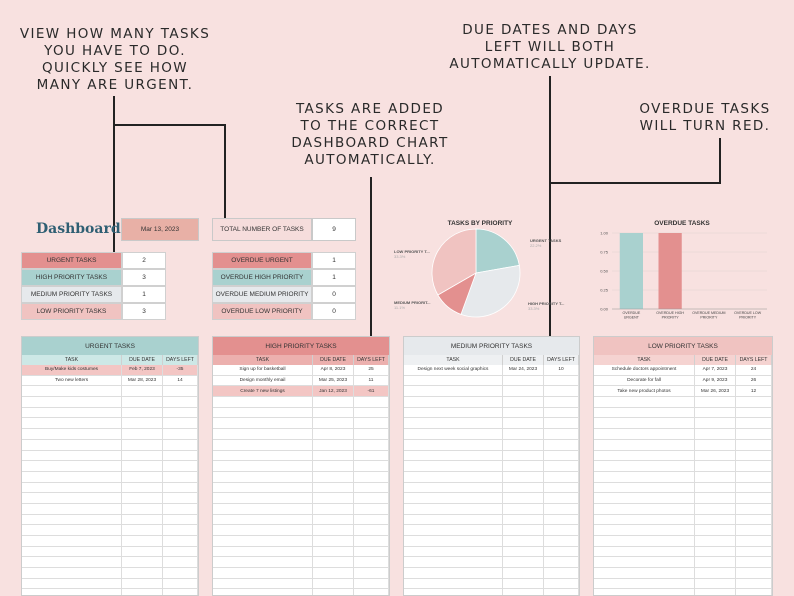 The image size is (794, 596). What do you see at coordinates (142, 380) in the screenshot?
I see `due-date-cell: Mar 28, 2023` at bounding box center [142, 380].